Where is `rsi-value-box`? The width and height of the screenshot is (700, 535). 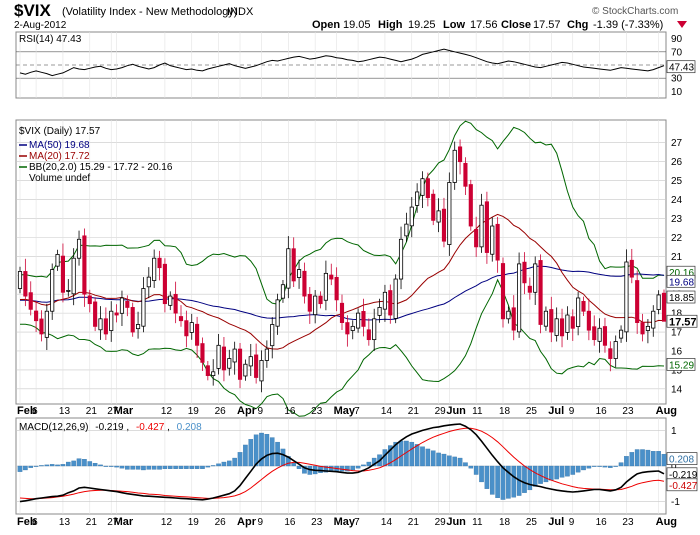 rsi-value-box is located at coordinates (681, 67).